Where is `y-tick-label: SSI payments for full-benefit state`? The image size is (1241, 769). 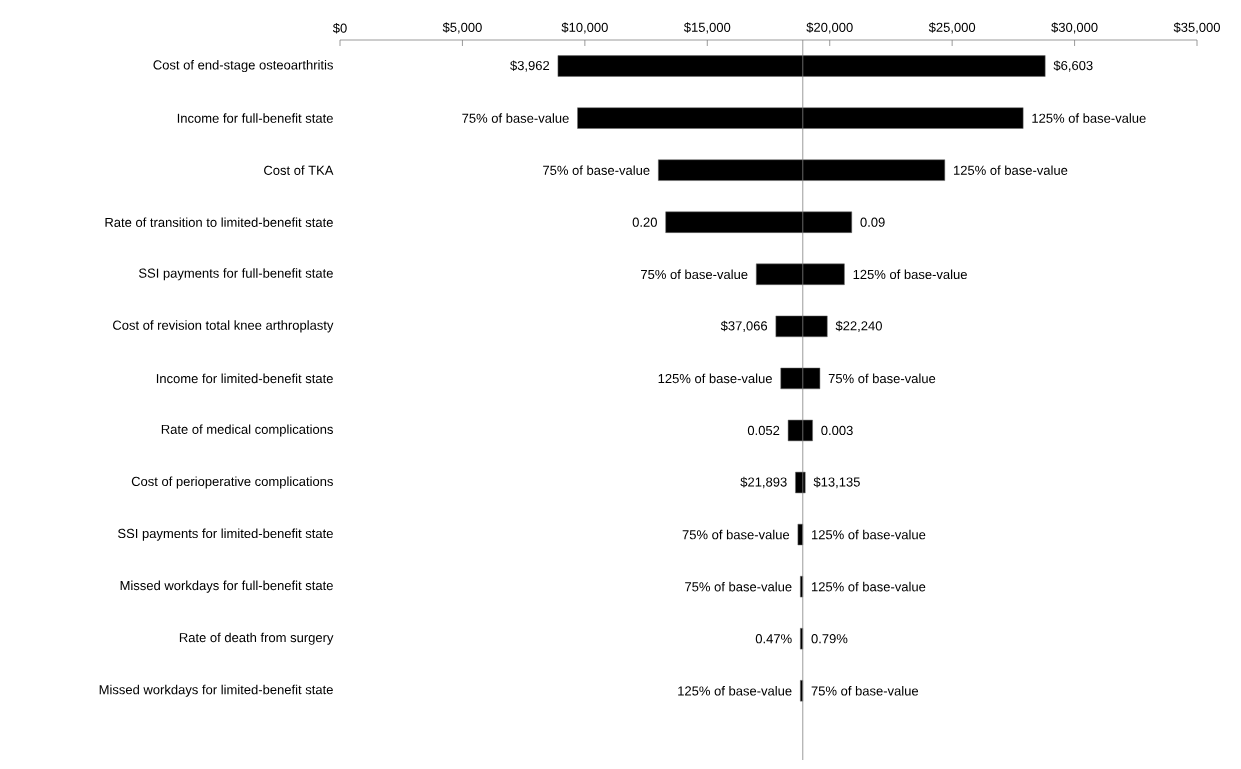
y-tick-label: SSI payments for full-benefit state is located at coordinates (235, 274).